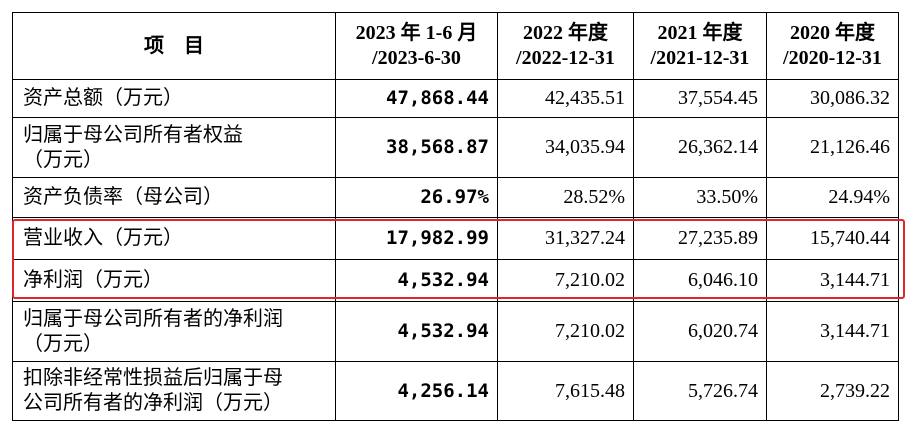 The height and width of the screenshot is (431, 924). Describe the element at coordinates (565, 46) in the screenshot. I see `header-cell: 2022 年度/2022-12-31` at that location.